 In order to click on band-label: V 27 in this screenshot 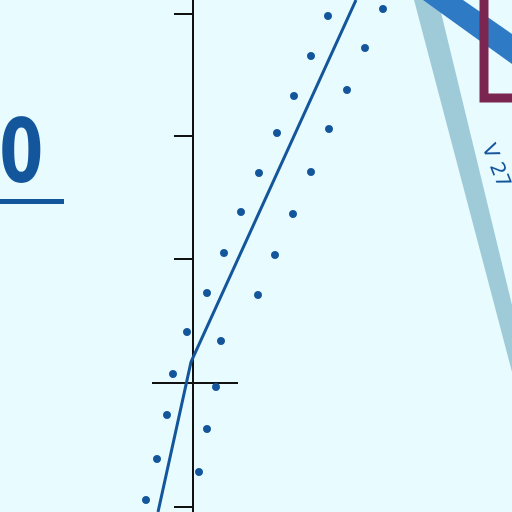, I will do `click(494, 165)`.